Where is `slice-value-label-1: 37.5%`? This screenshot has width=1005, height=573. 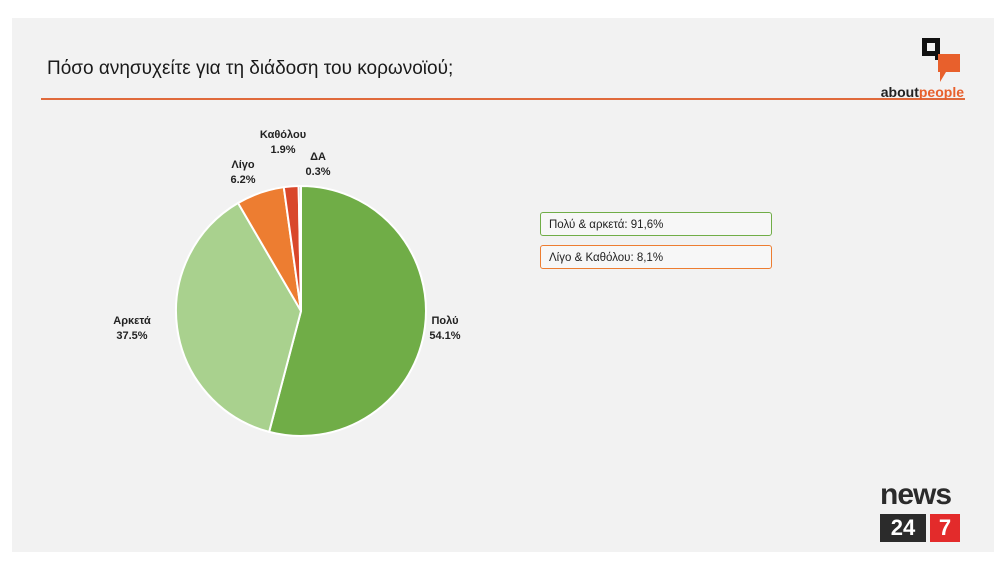 slice-value-label-1: 37.5% is located at coordinates (131, 336).